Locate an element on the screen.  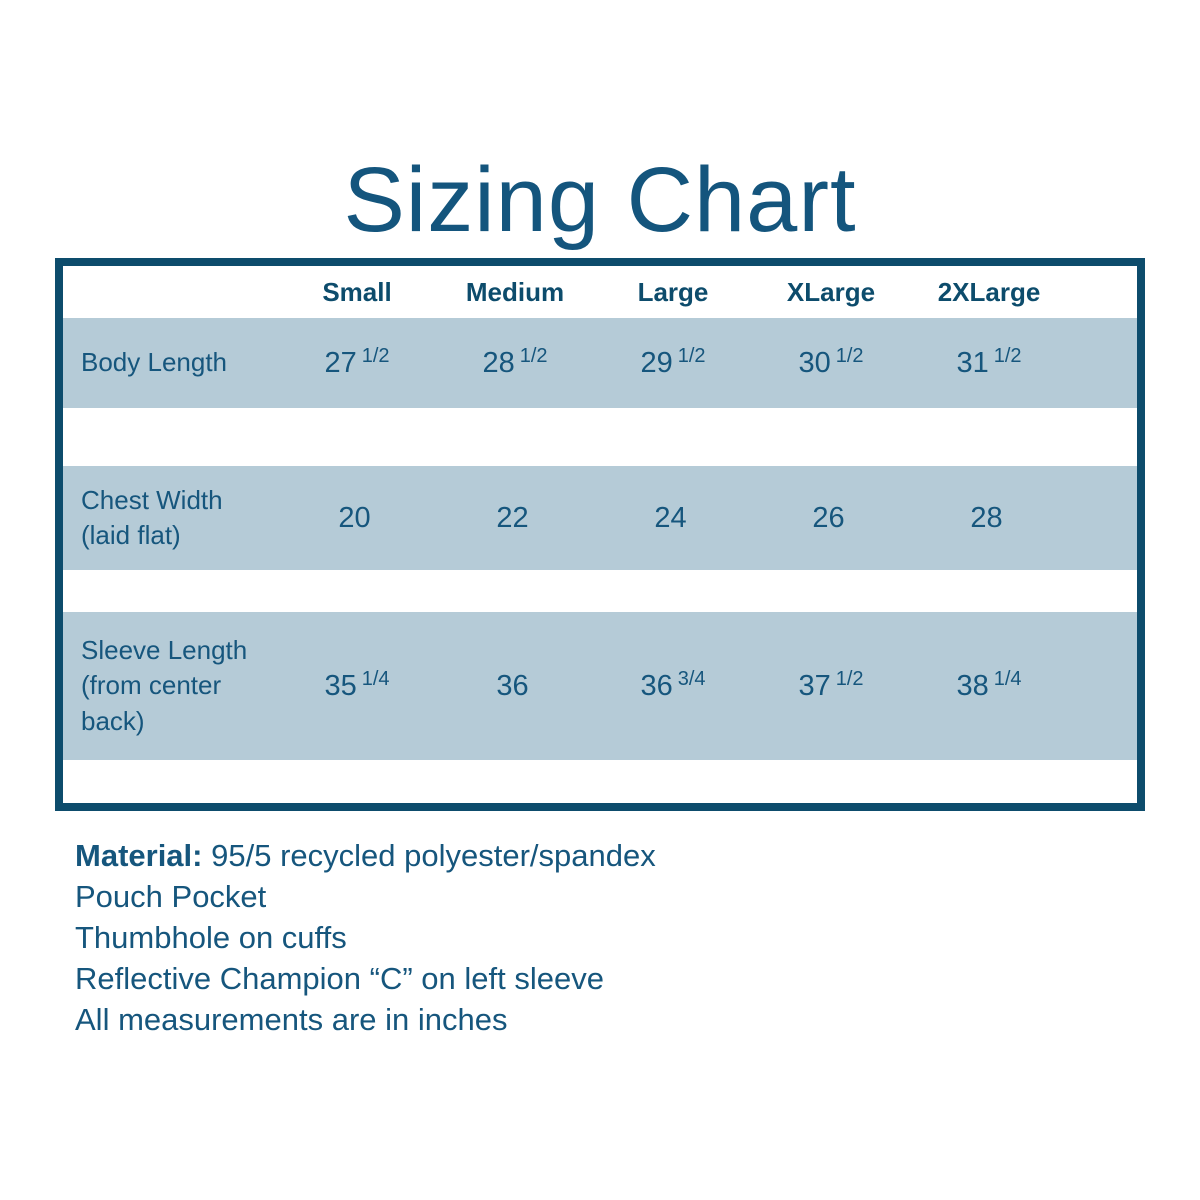
table-cell: 27 1/2 is located at coordinates (357, 361).